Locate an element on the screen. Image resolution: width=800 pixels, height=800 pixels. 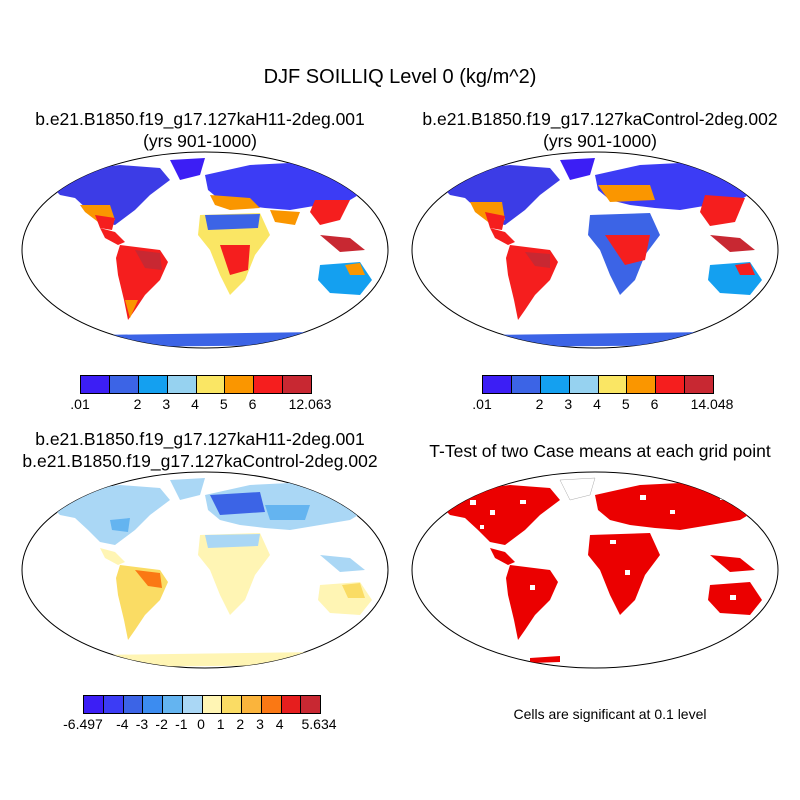
cb3-tick-label: -4 is located at coordinates (122, 724).